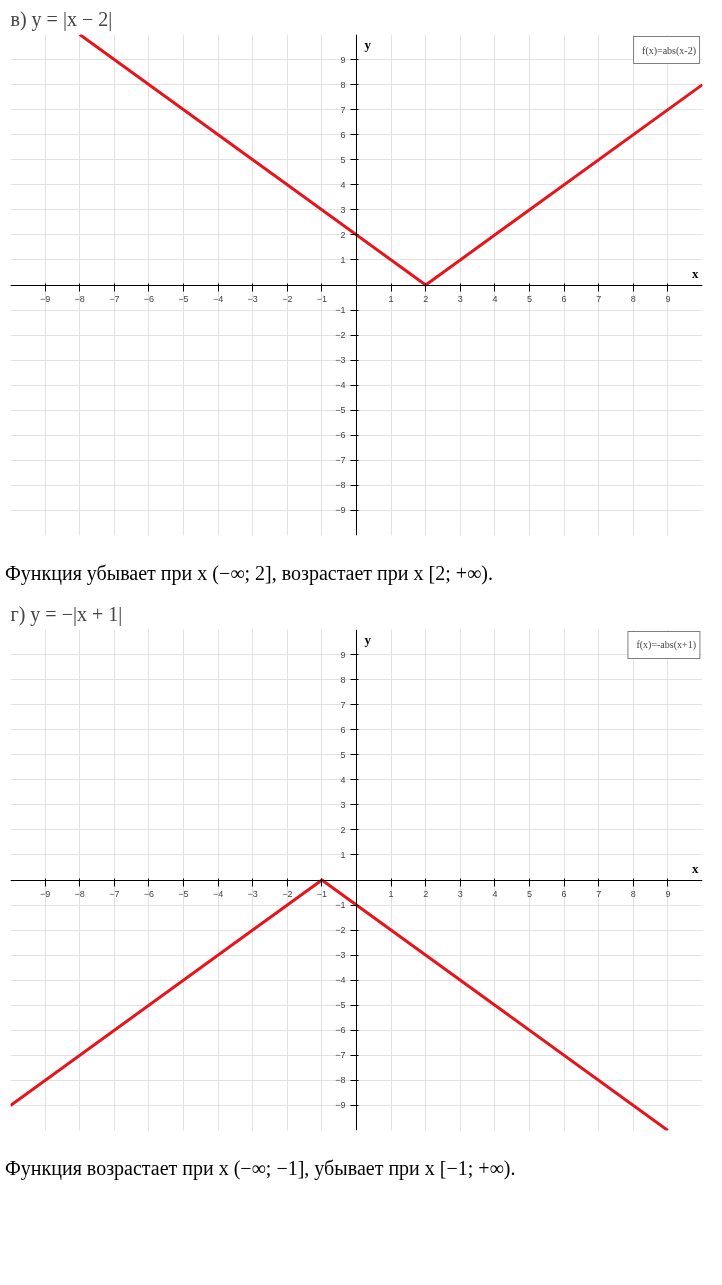 The height and width of the screenshot is (1285, 722). Describe the element at coordinates (666, 645) in the screenshot. I see `text: f(x)=-abs(x+1)` at that location.